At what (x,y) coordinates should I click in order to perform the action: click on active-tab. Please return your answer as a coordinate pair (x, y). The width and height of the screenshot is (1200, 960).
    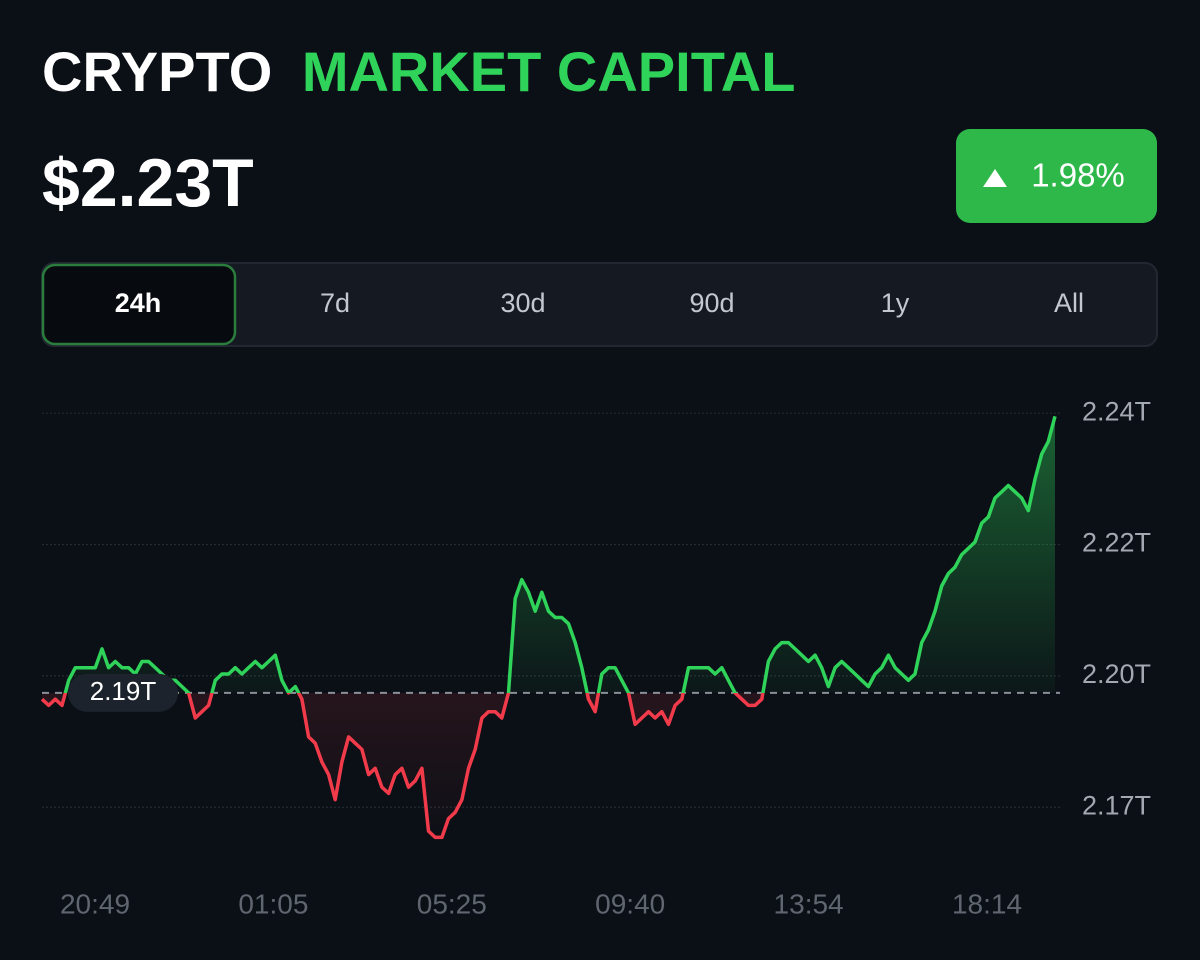
    Looking at the image, I should click on (139, 304).